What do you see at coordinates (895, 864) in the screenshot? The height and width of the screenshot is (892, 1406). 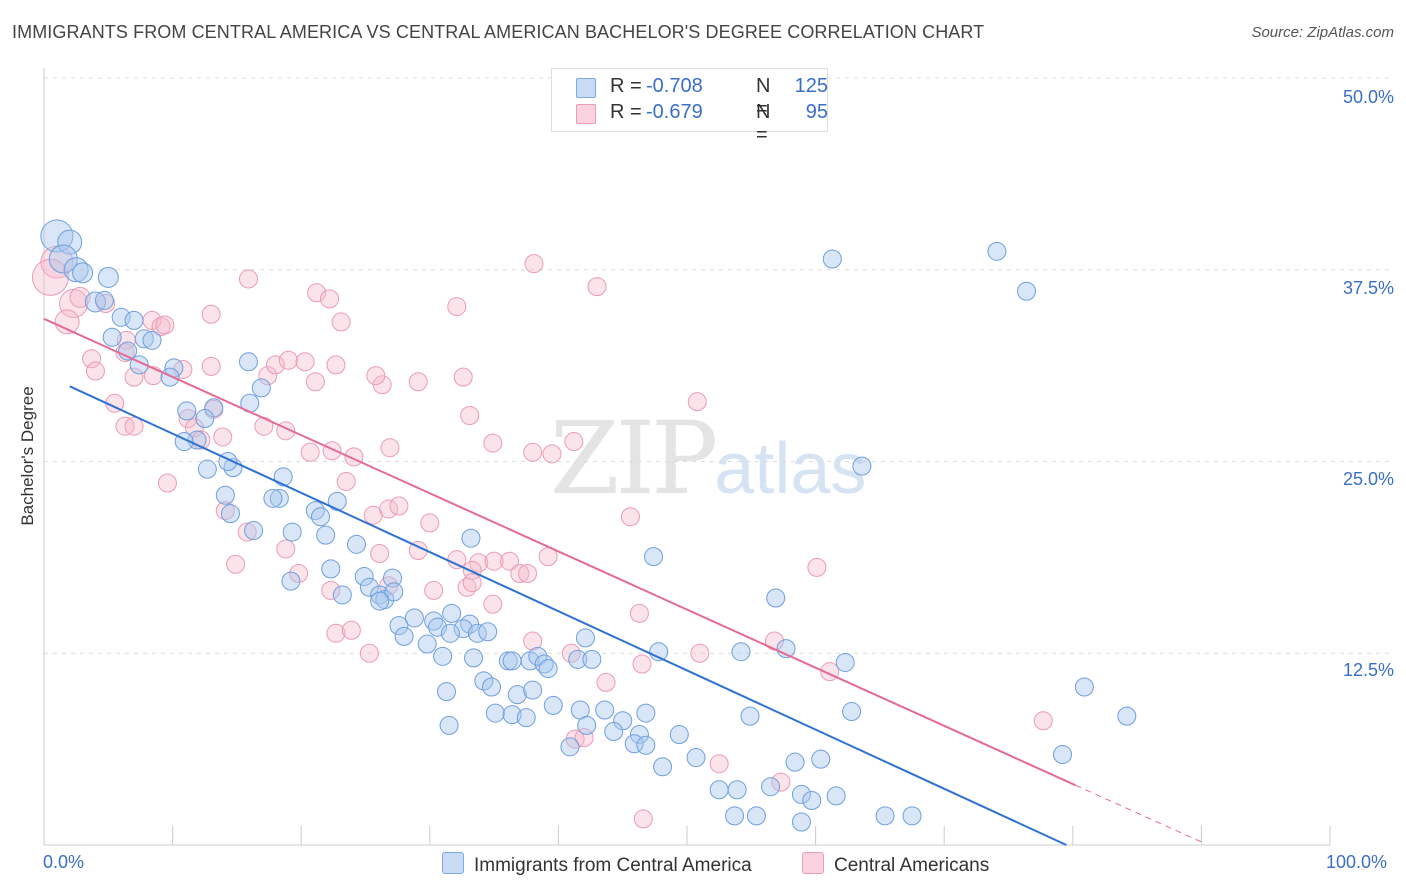 I see `legend-item-central-americans: Central Americans` at bounding box center [895, 864].